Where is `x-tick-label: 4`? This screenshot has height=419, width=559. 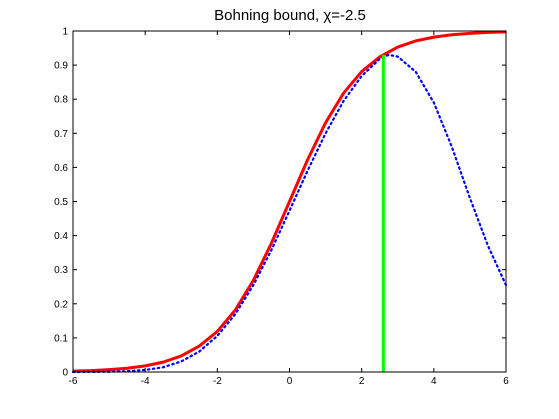
x-tick-label: 4 is located at coordinates (434, 381).